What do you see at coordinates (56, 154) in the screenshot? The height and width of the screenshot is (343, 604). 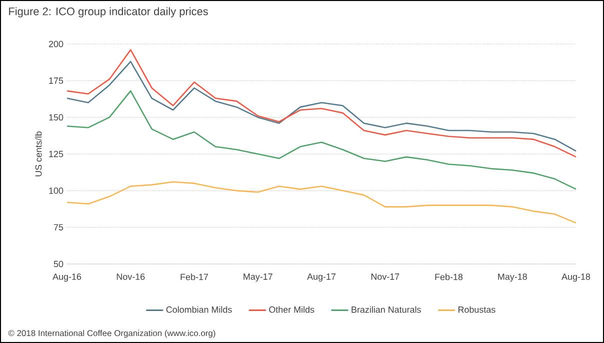 I see `y-tick-label: 125` at bounding box center [56, 154].